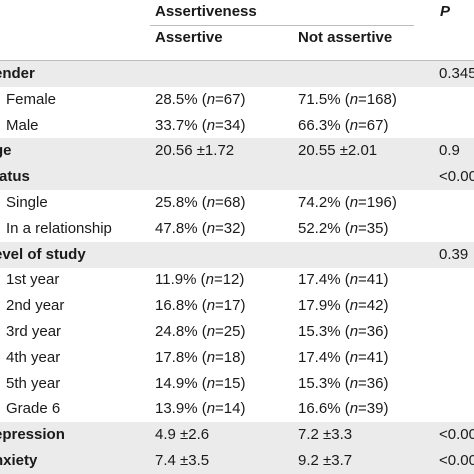 The height and width of the screenshot is (474, 474). What do you see at coordinates (343, 125) in the screenshot?
I see `not-assertive-value: 66.3% (n=67)` at bounding box center [343, 125].